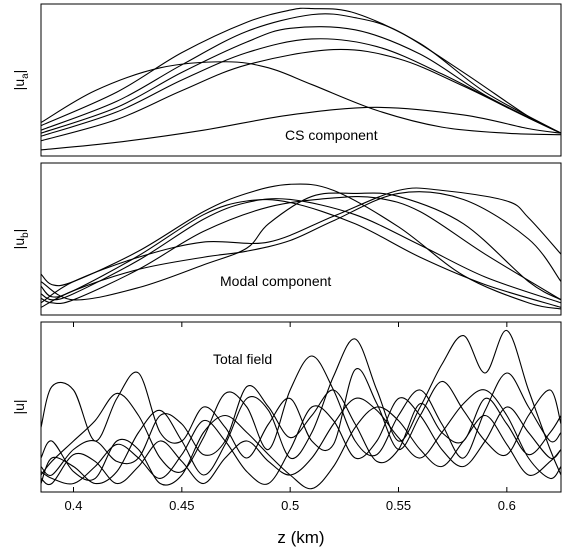 The image size is (562, 552). Describe the element at coordinates (25, 76) in the screenshot. I see `ylabel-top-sub: a` at that location.